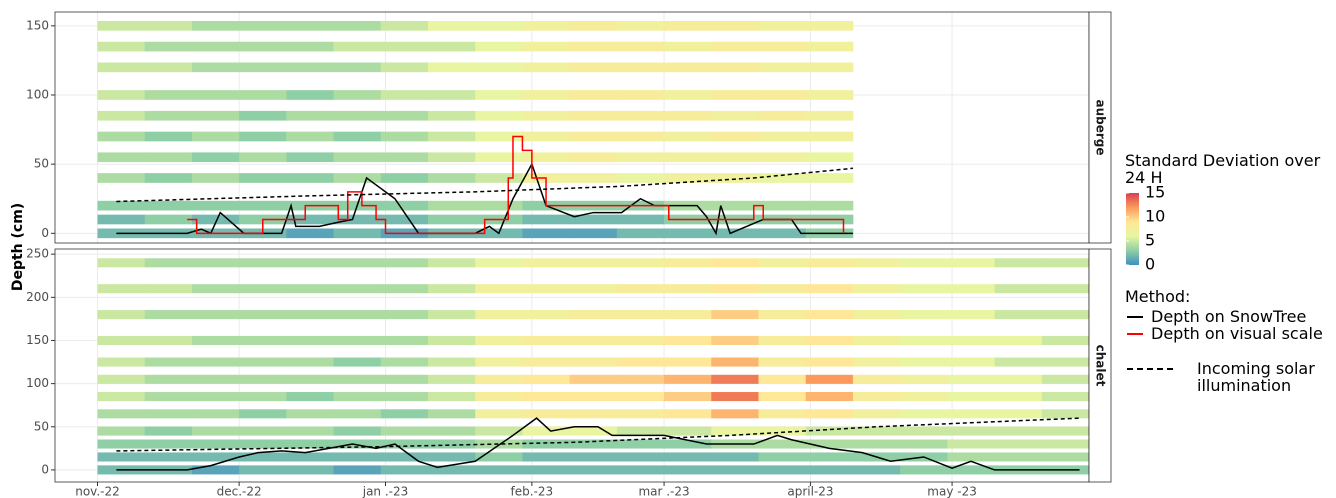  I want to click on facet-strip, so click(1100, 127).